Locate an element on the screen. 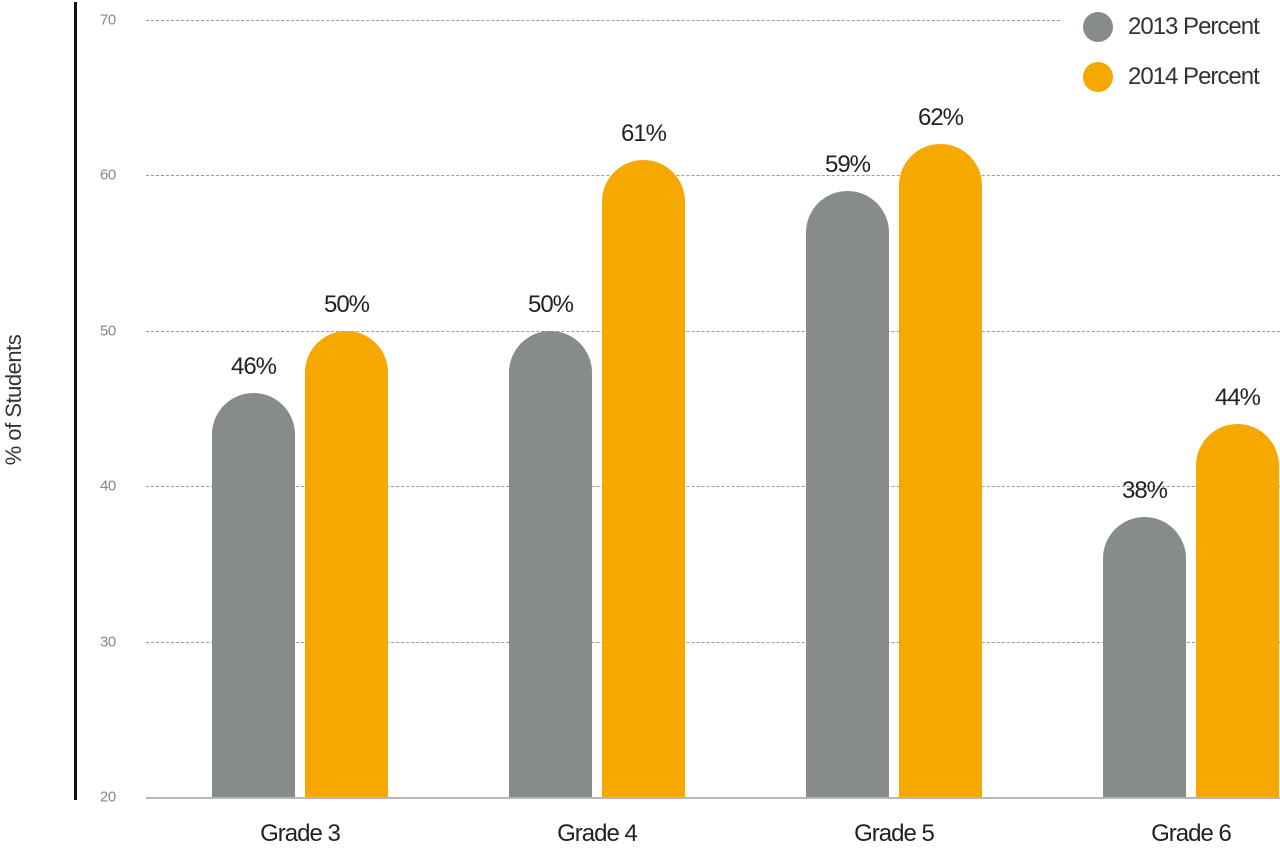 The image size is (1280, 859). legend-dot-2013-icon is located at coordinates (1098, 27).